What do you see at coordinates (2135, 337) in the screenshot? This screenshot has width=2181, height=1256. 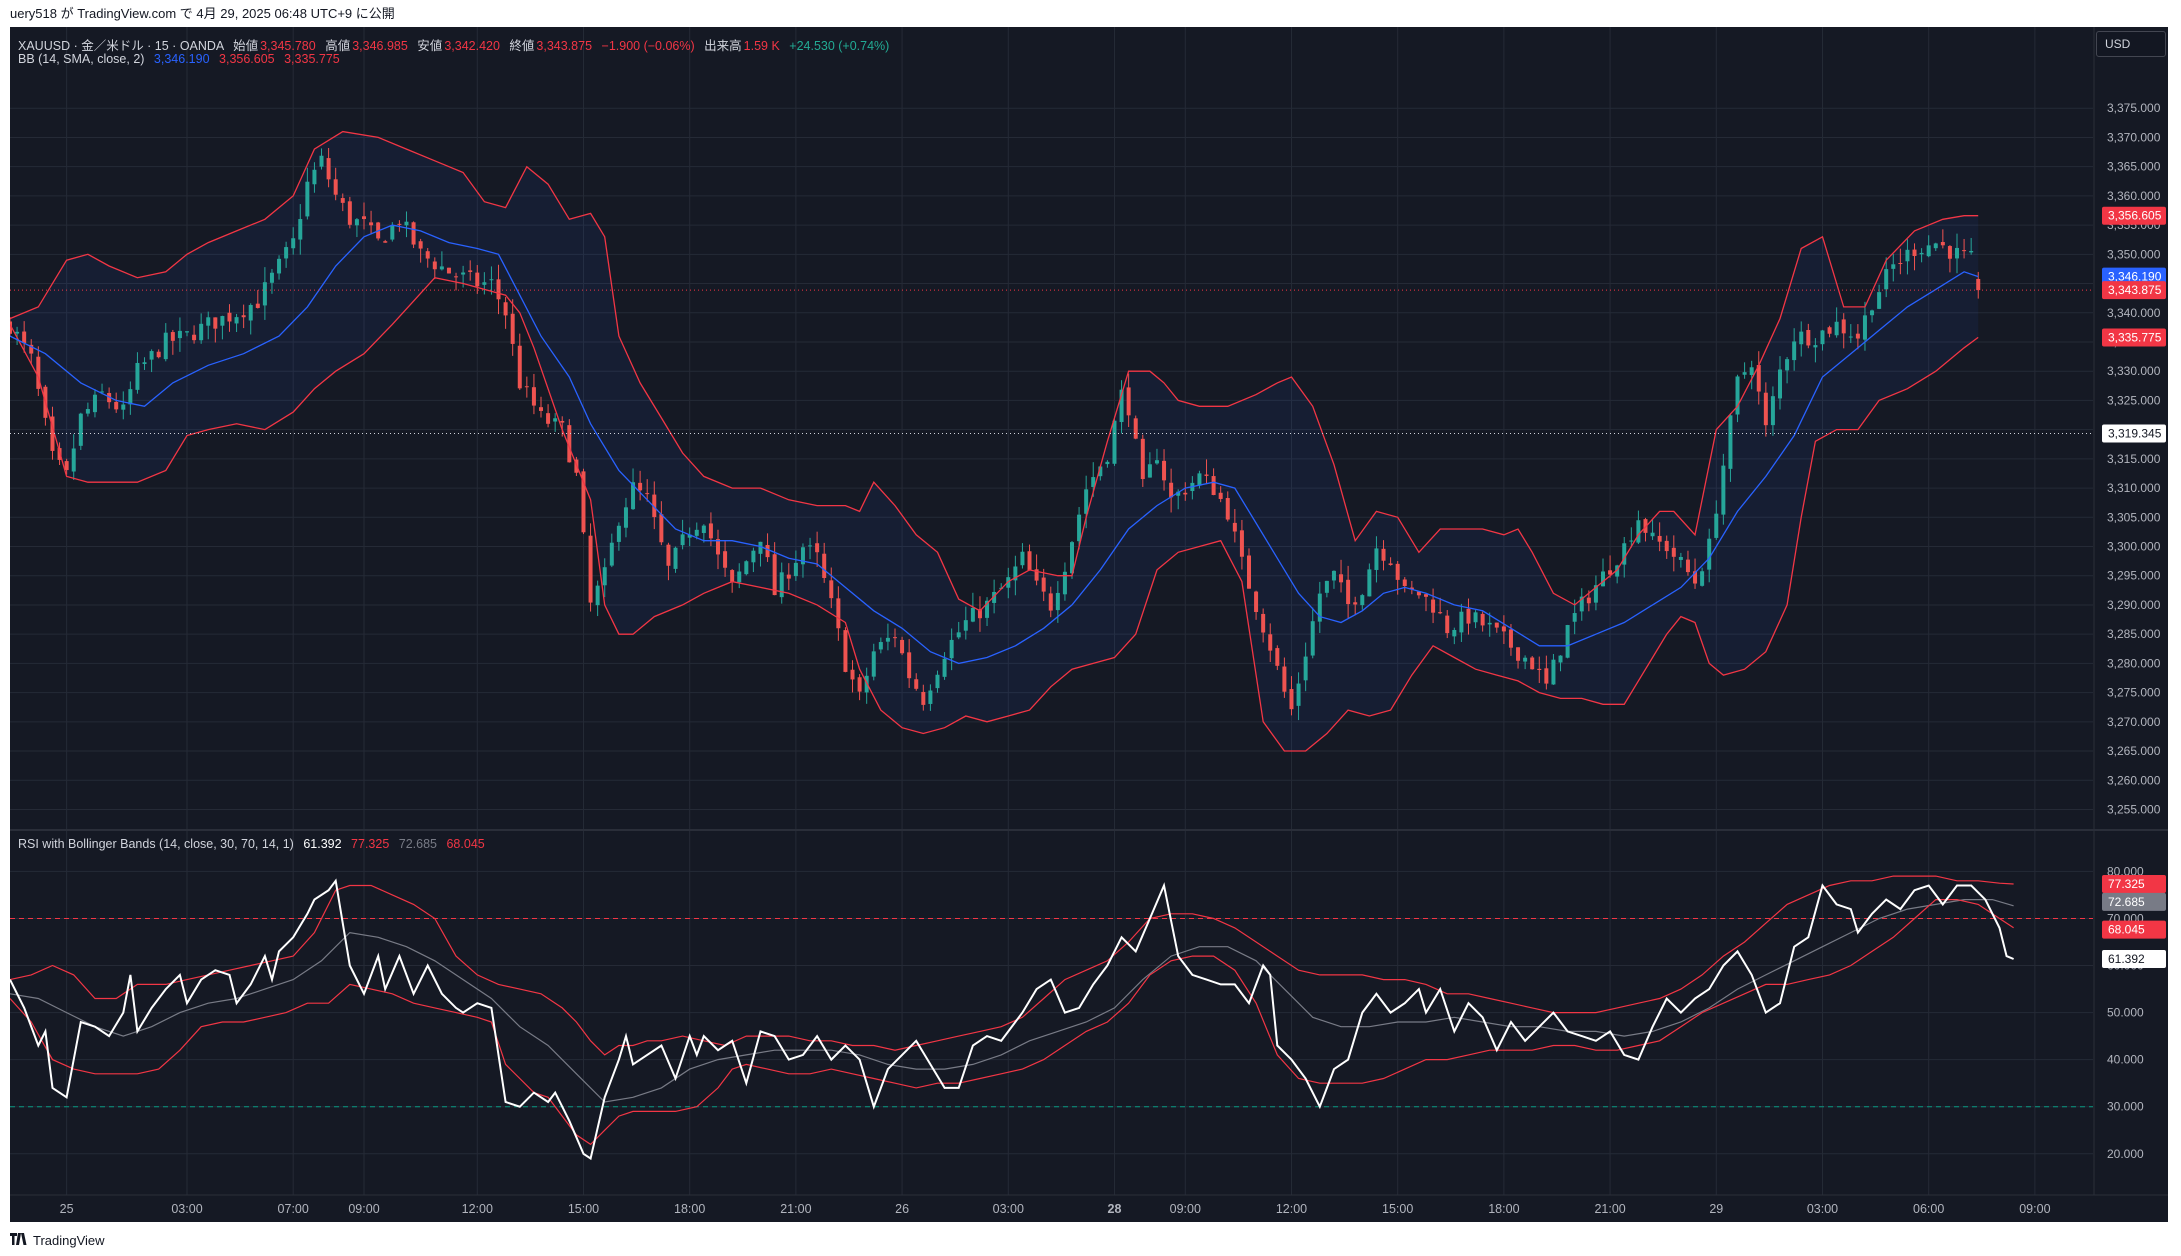 I see `price-badge-text: 3,335.775` at bounding box center [2135, 337].